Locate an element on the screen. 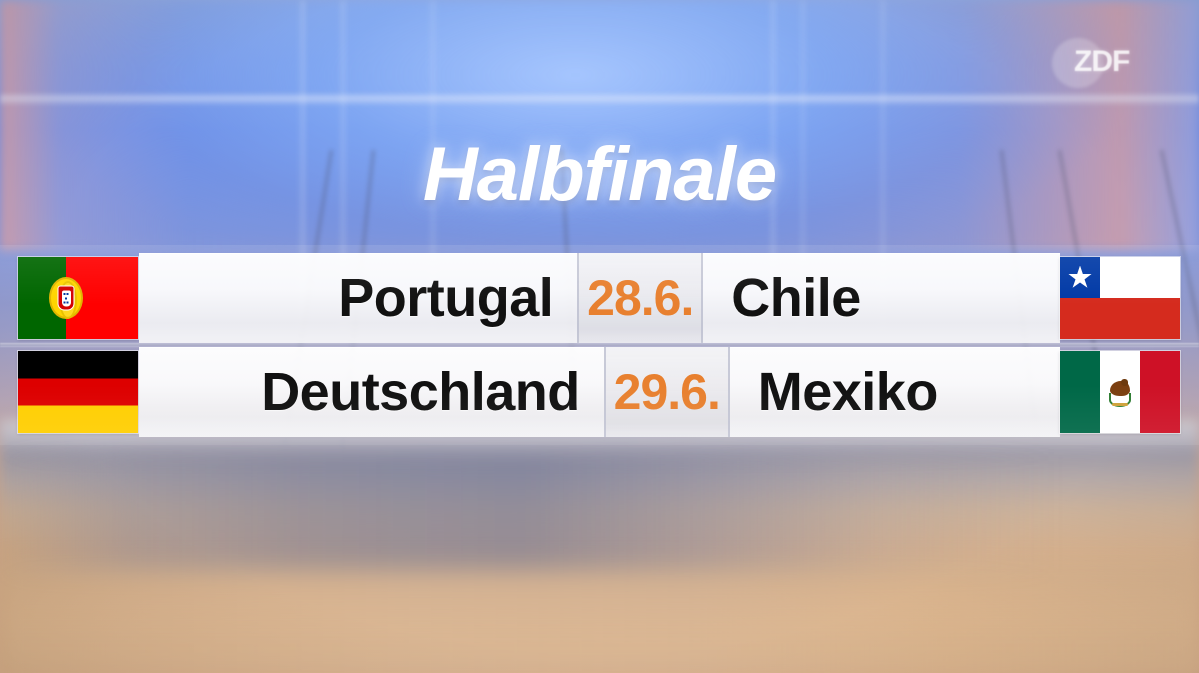  table-row: Portugal 28.6. Chile is located at coordinates (599, 298).